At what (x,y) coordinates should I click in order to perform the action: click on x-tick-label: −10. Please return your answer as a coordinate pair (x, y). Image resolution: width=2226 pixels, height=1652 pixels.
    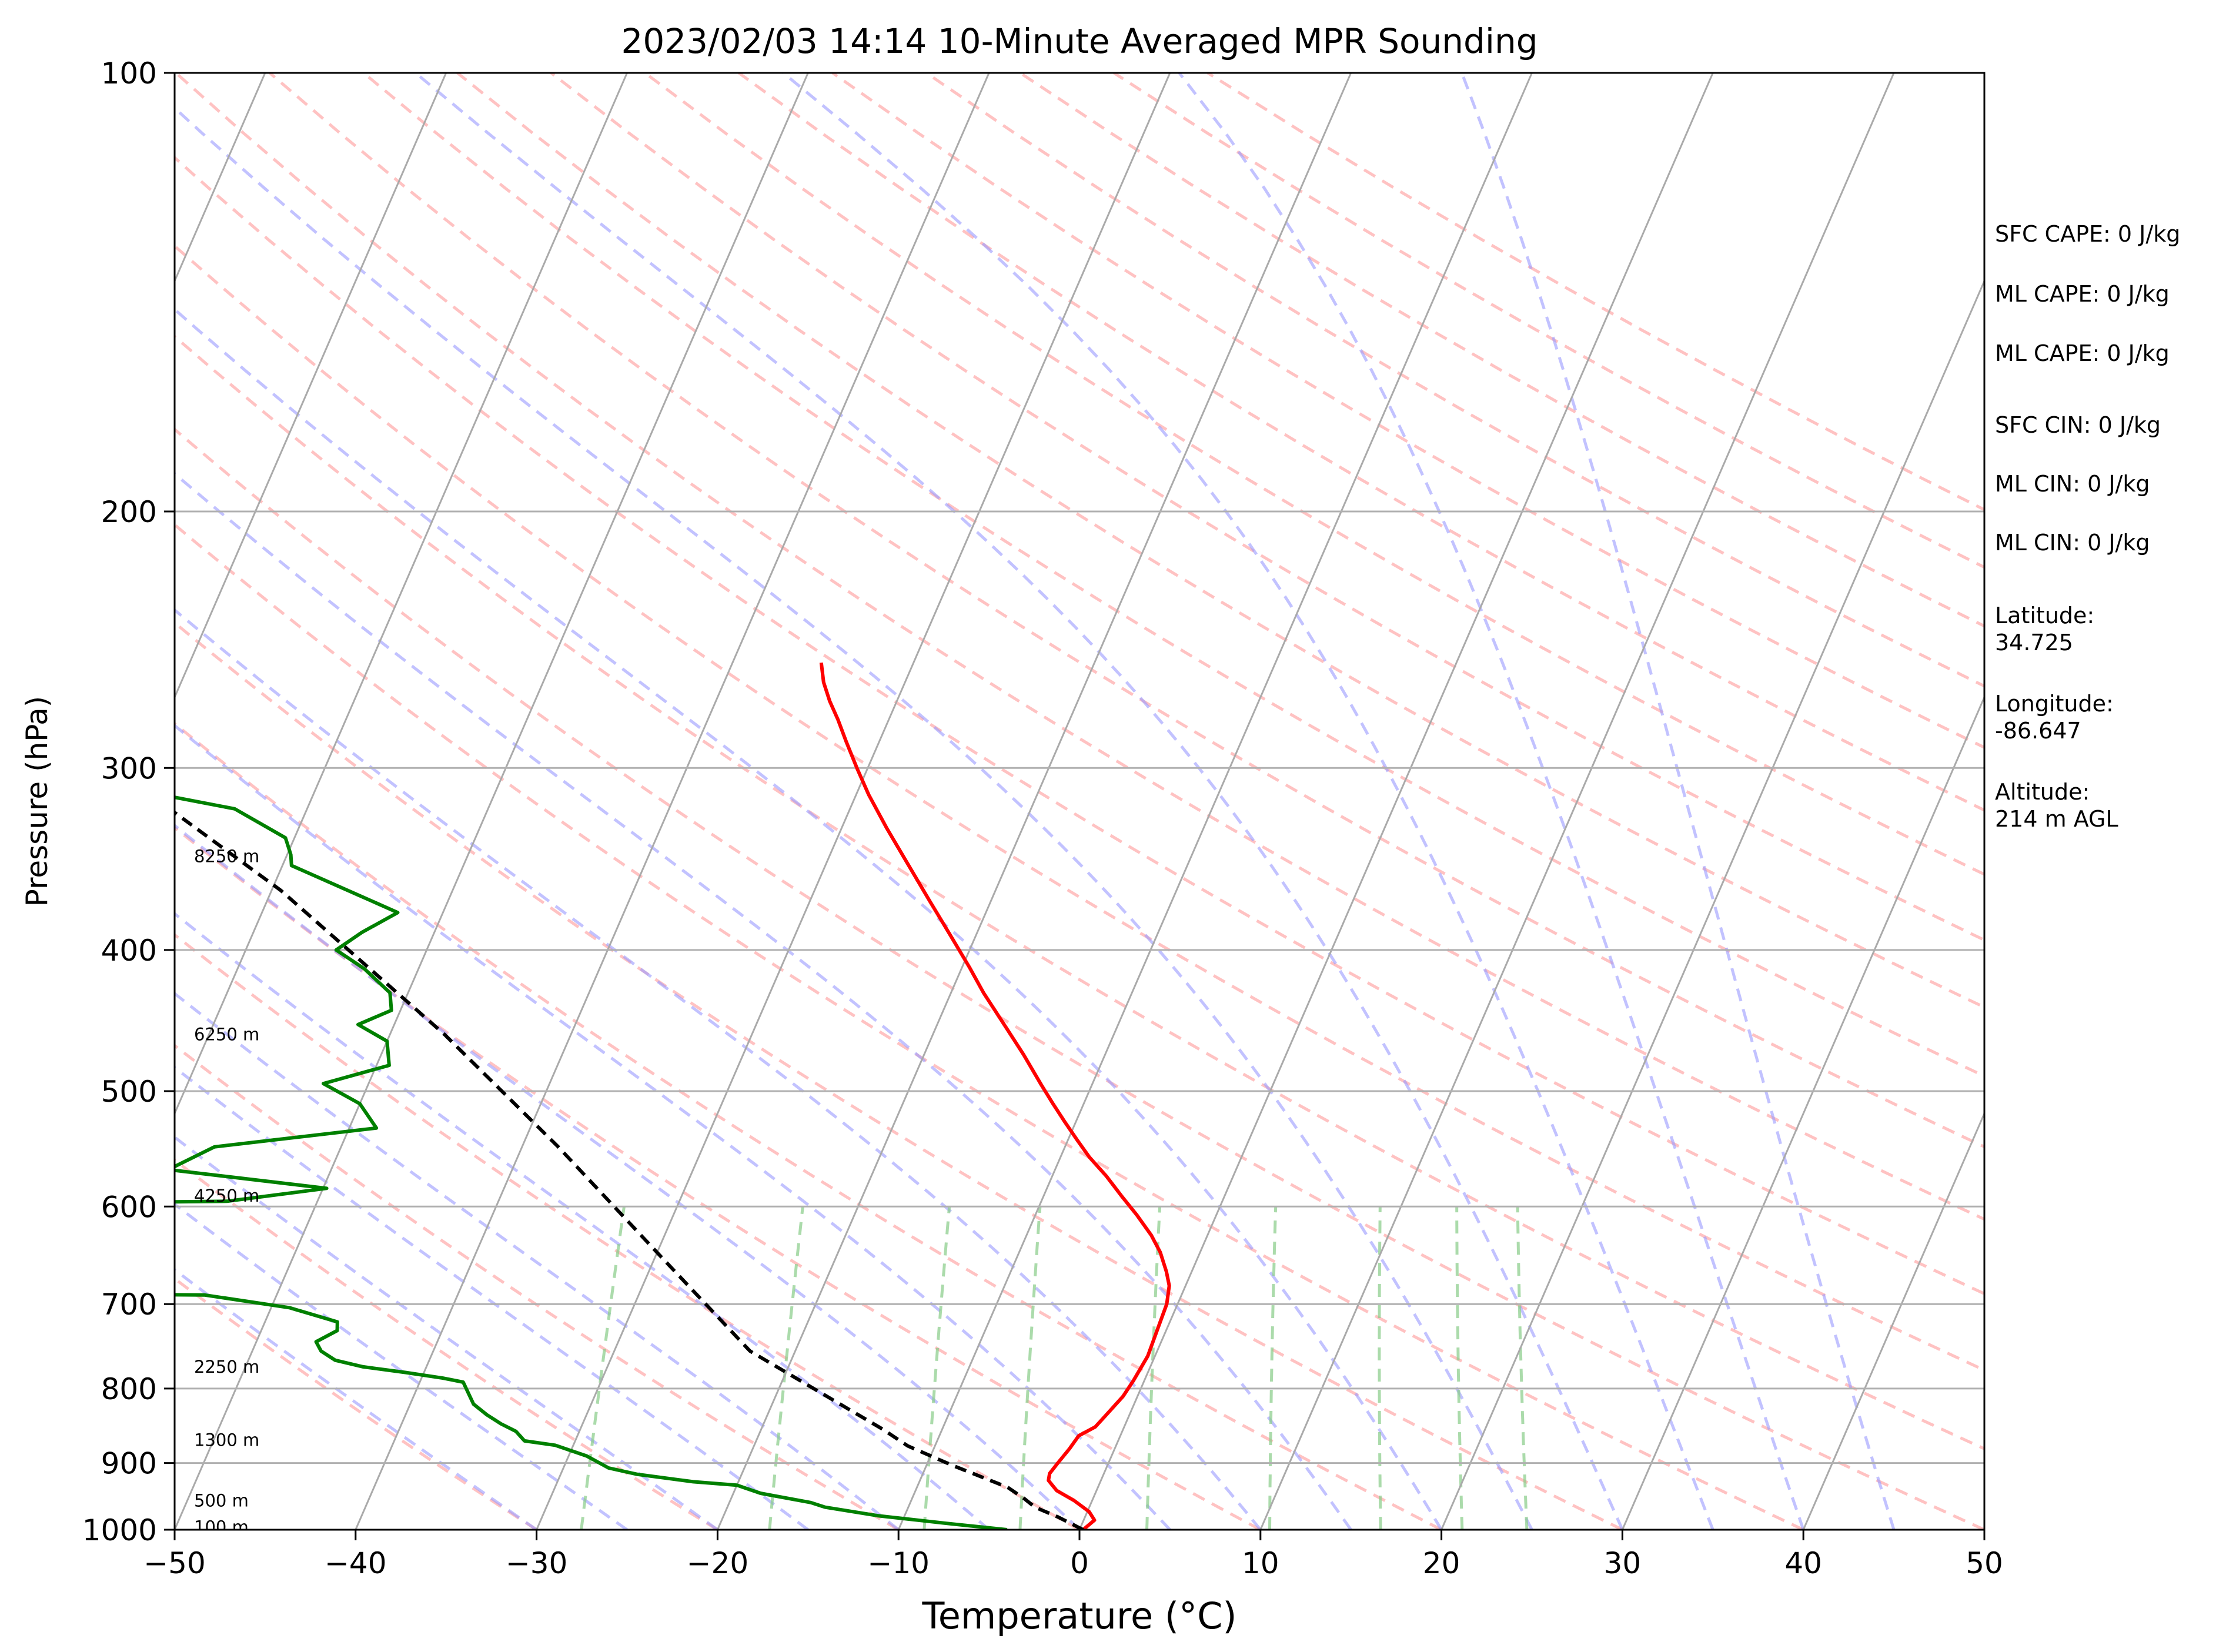
    Looking at the image, I should click on (899, 1563).